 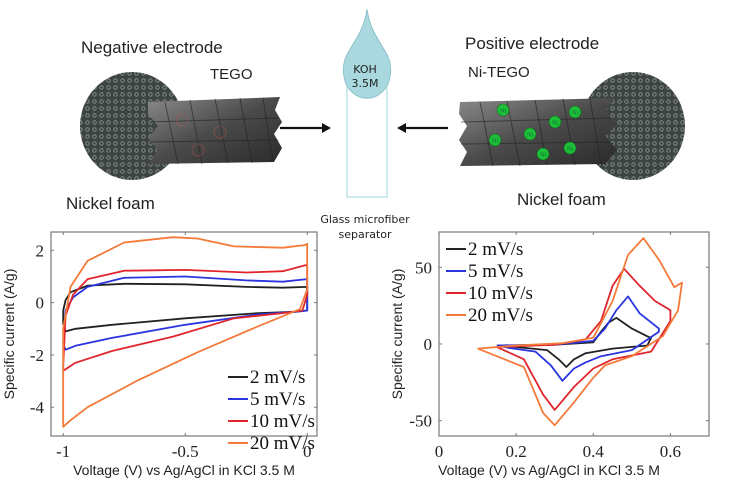 What do you see at coordinates (185, 451) in the screenshot?
I see `x-tick-label: -0.5` at bounding box center [185, 451].